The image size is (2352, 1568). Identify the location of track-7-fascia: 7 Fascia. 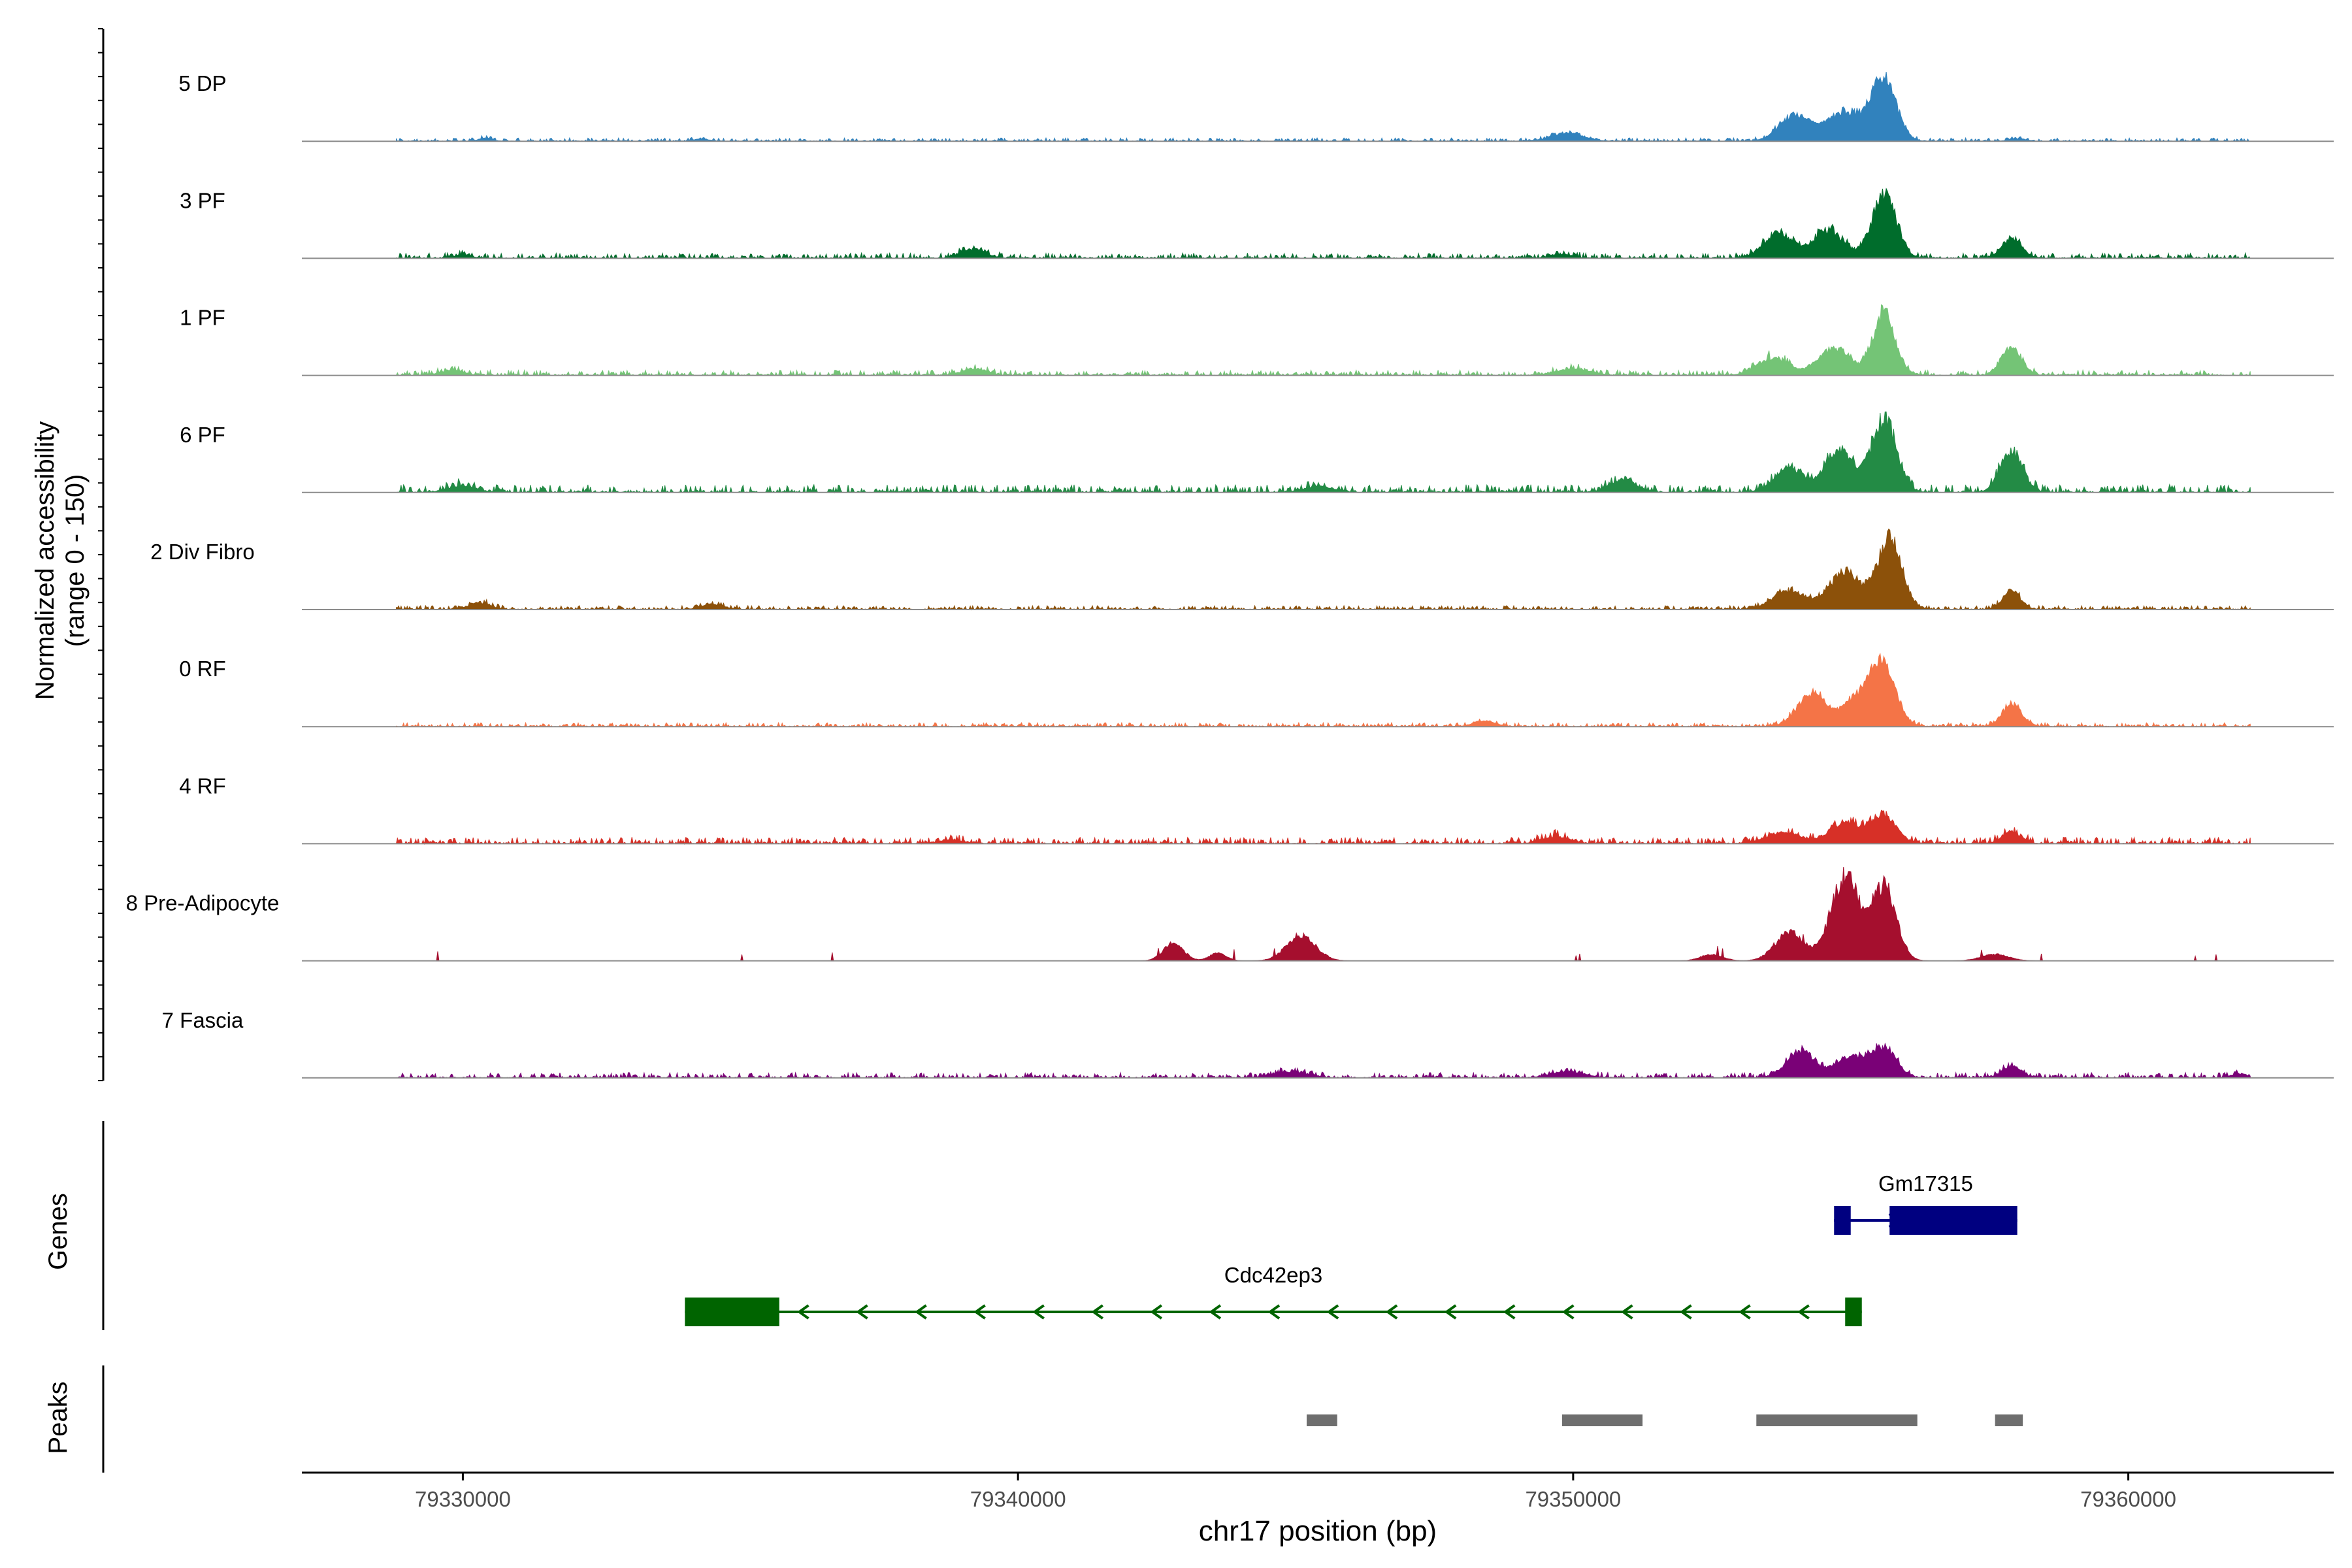
(1248, 1043).